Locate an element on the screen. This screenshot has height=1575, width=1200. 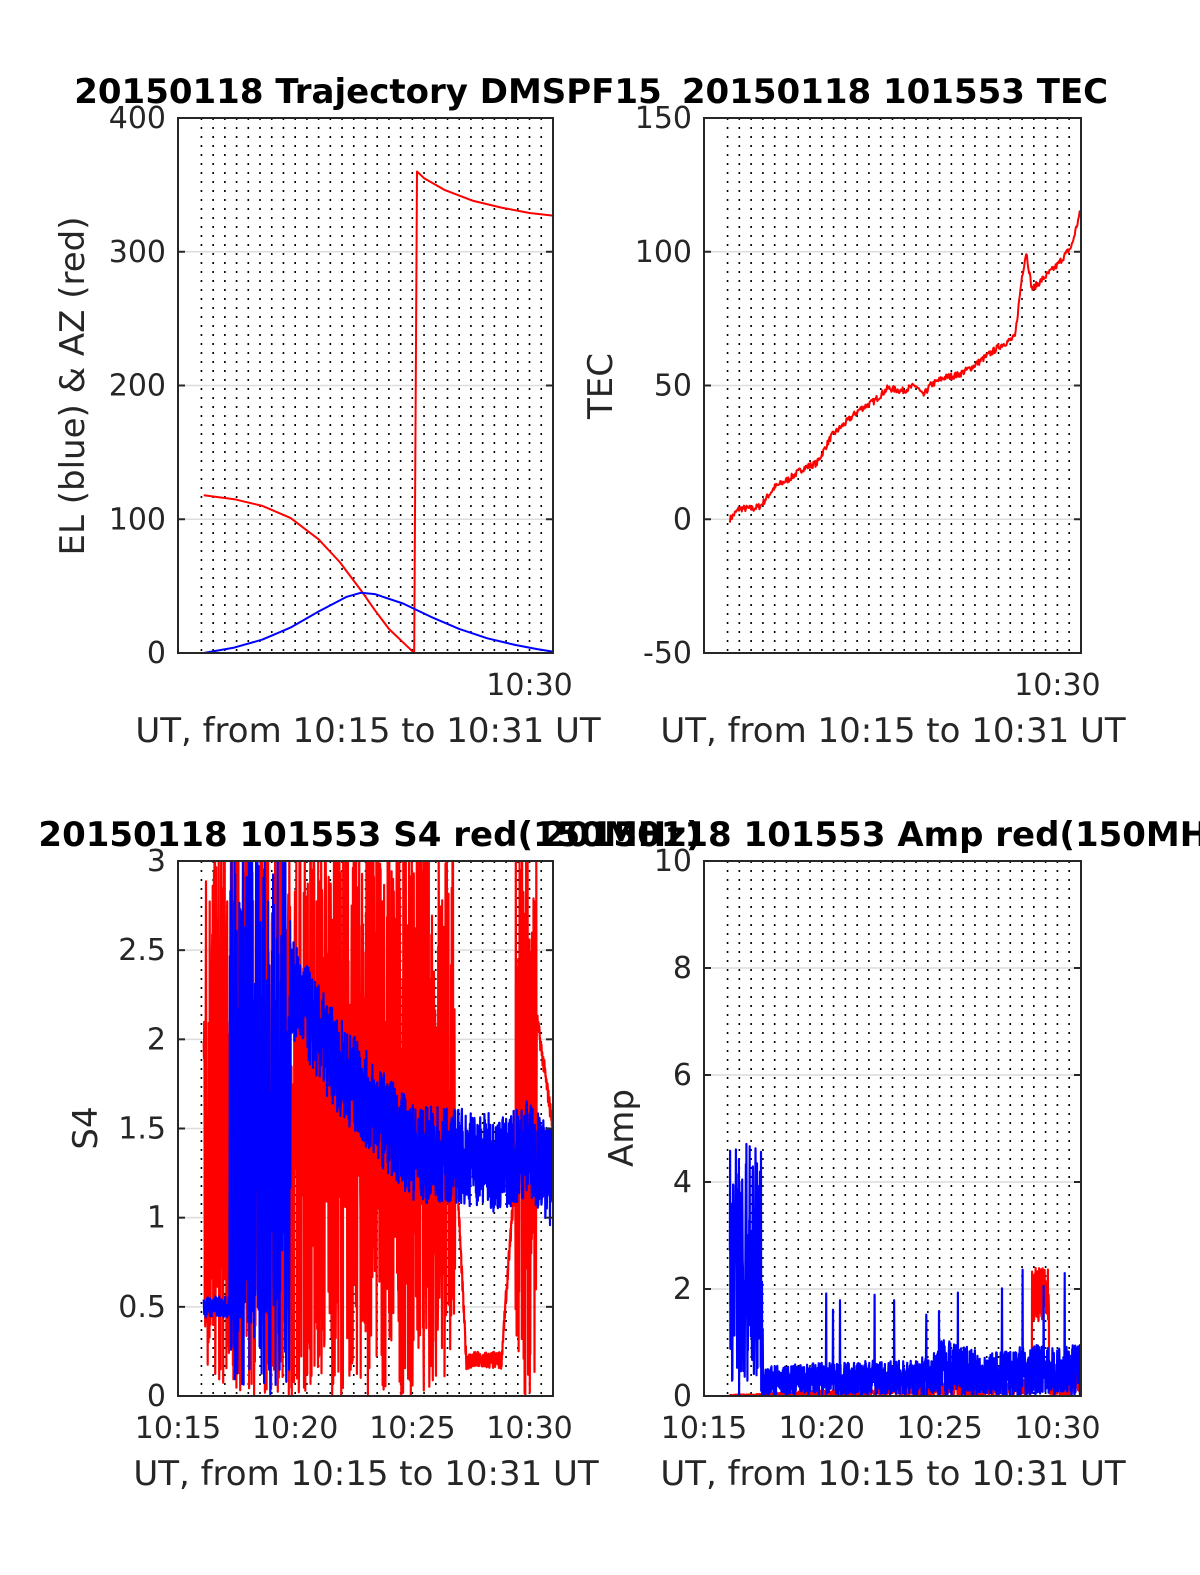
ytick-label: 4 is located at coordinates (682, 1182).